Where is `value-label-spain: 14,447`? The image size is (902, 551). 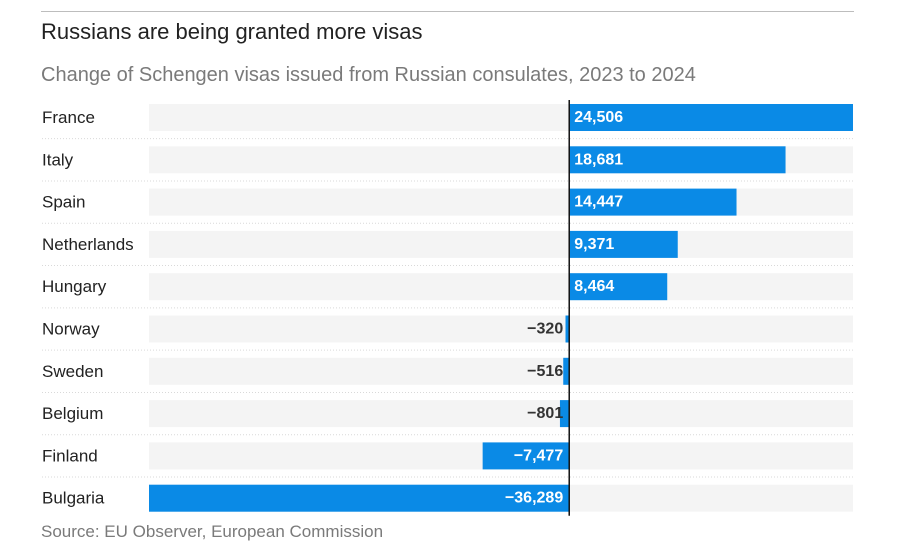 value-label-spain: 14,447 is located at coordinates (598, 202).